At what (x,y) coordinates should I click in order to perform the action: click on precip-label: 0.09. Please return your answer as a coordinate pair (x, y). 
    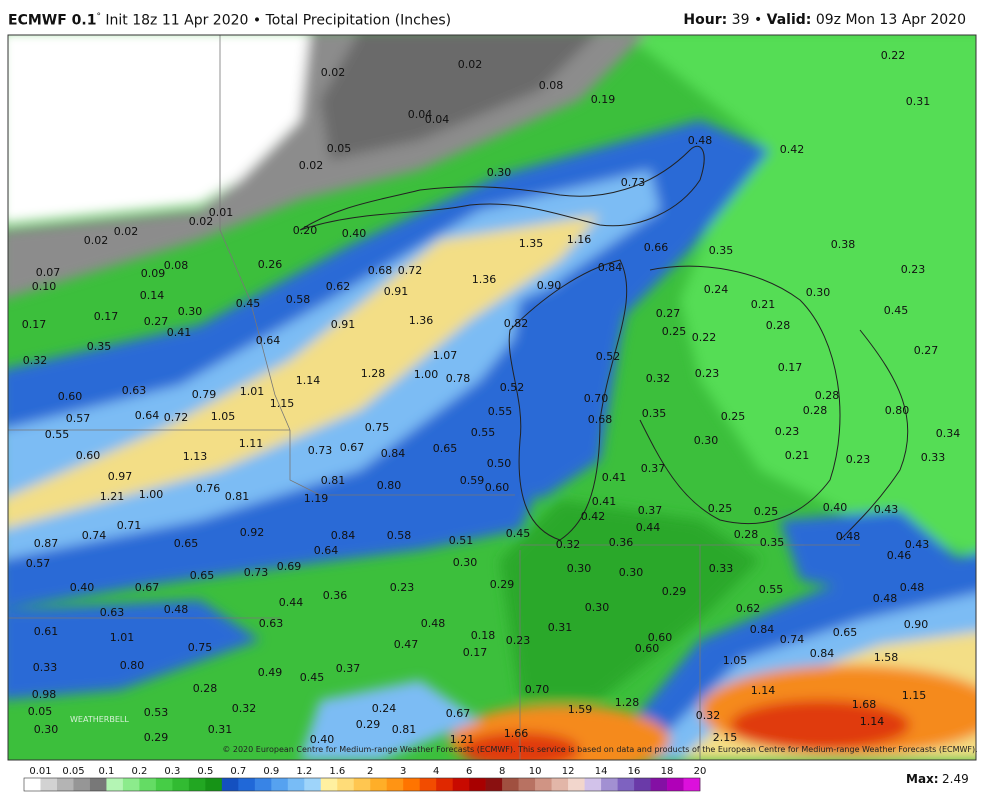
    Looking at the image, I should click on (153, 273).